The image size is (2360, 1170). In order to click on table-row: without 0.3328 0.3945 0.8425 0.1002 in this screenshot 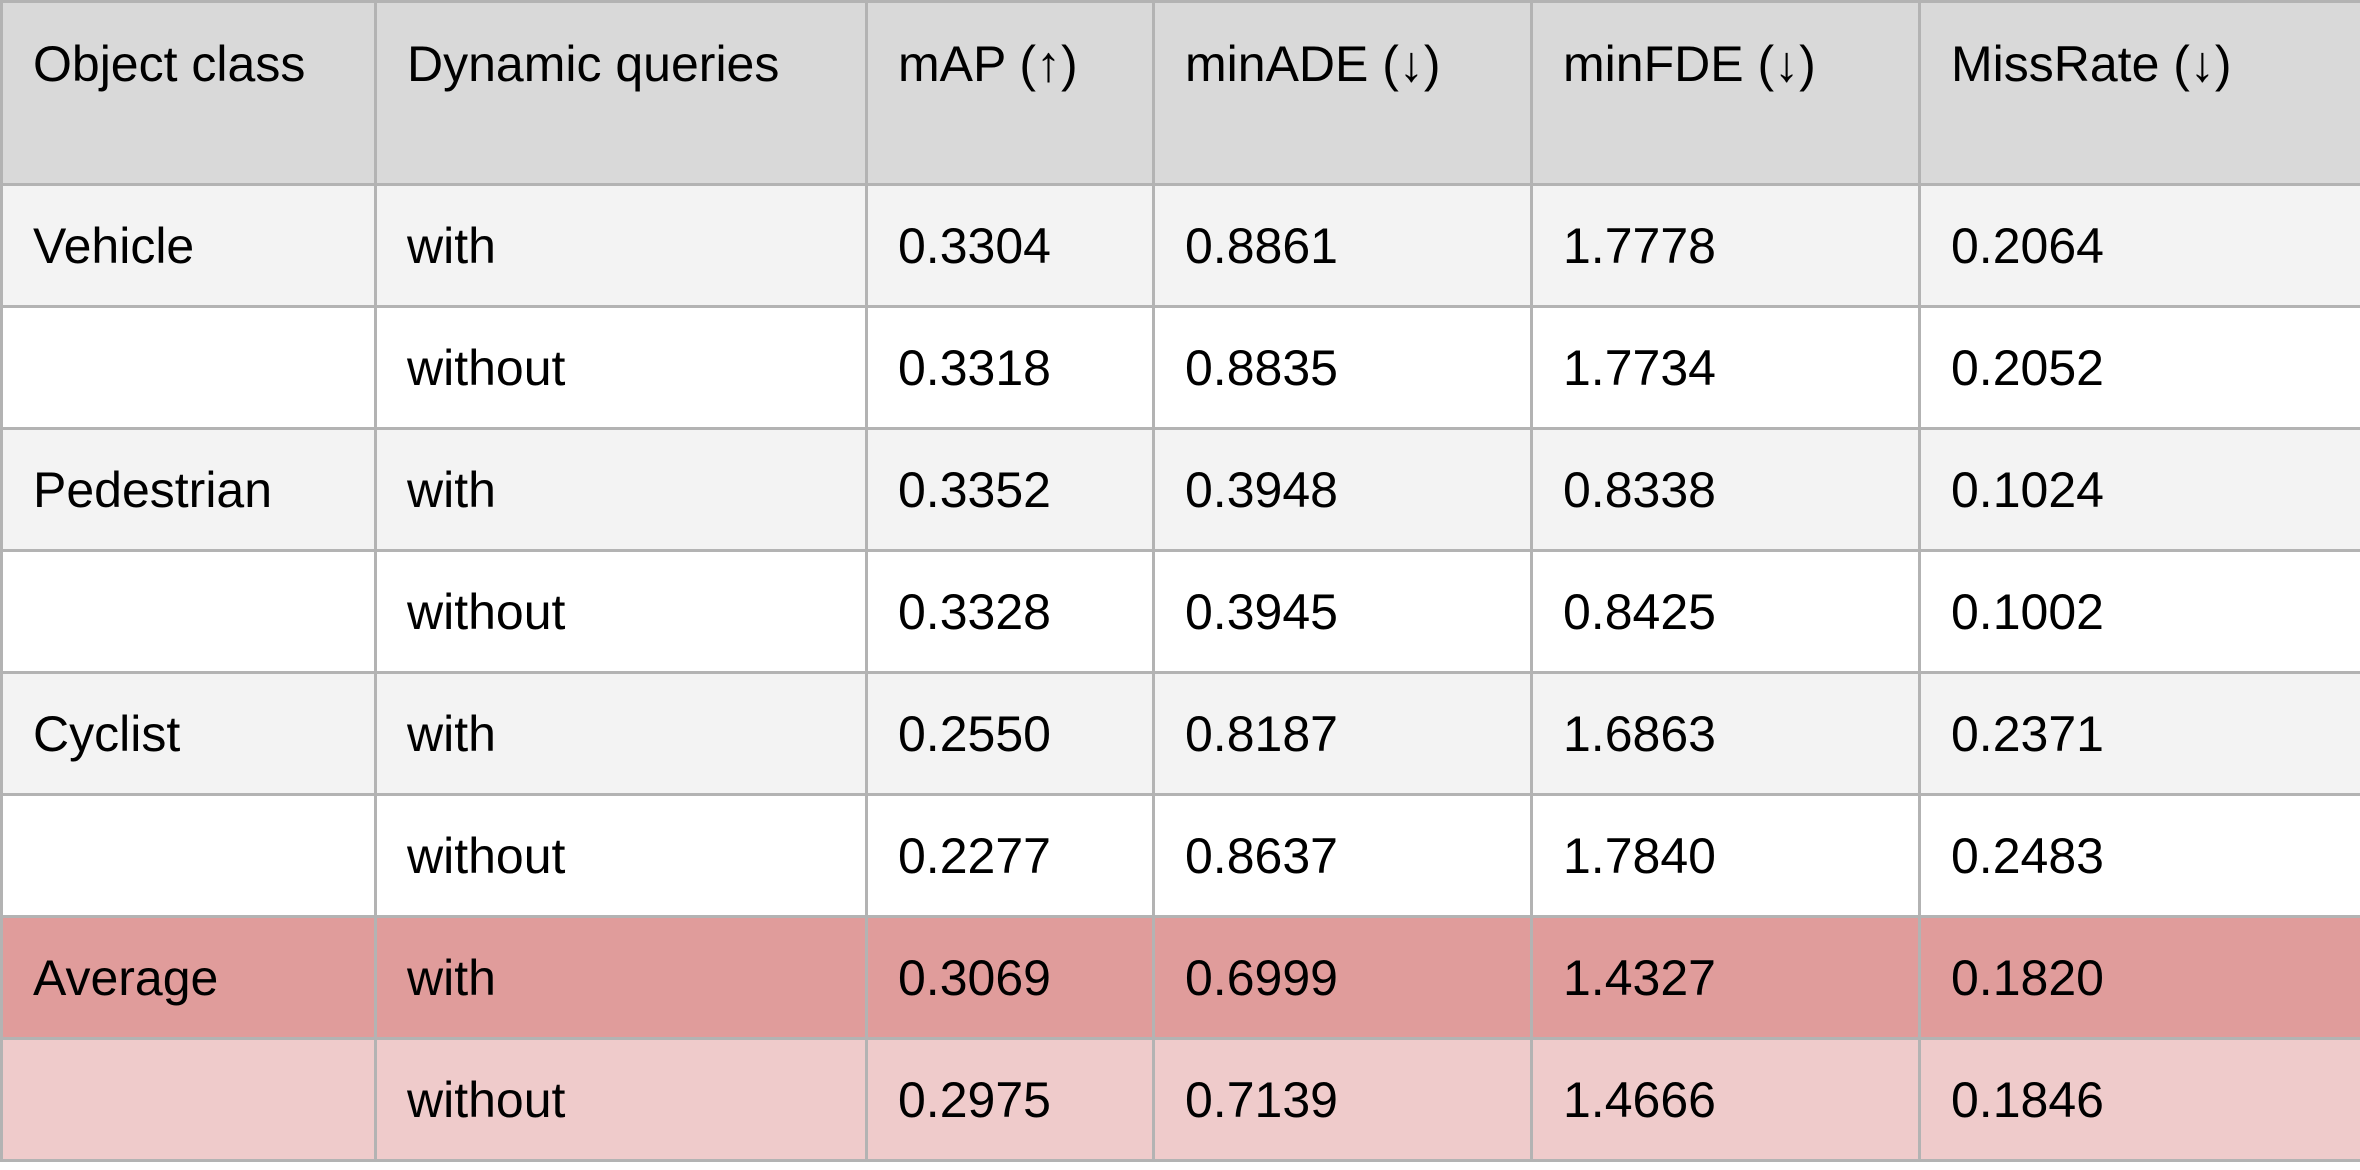, I will do `click(1180, 611)`.